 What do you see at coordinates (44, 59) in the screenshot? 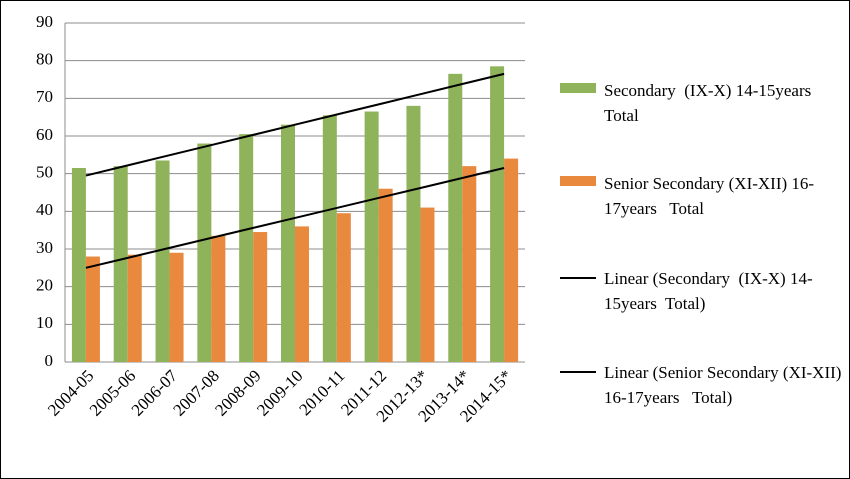
I see `y-tick-label: 80` at bounding box center [44, 59].